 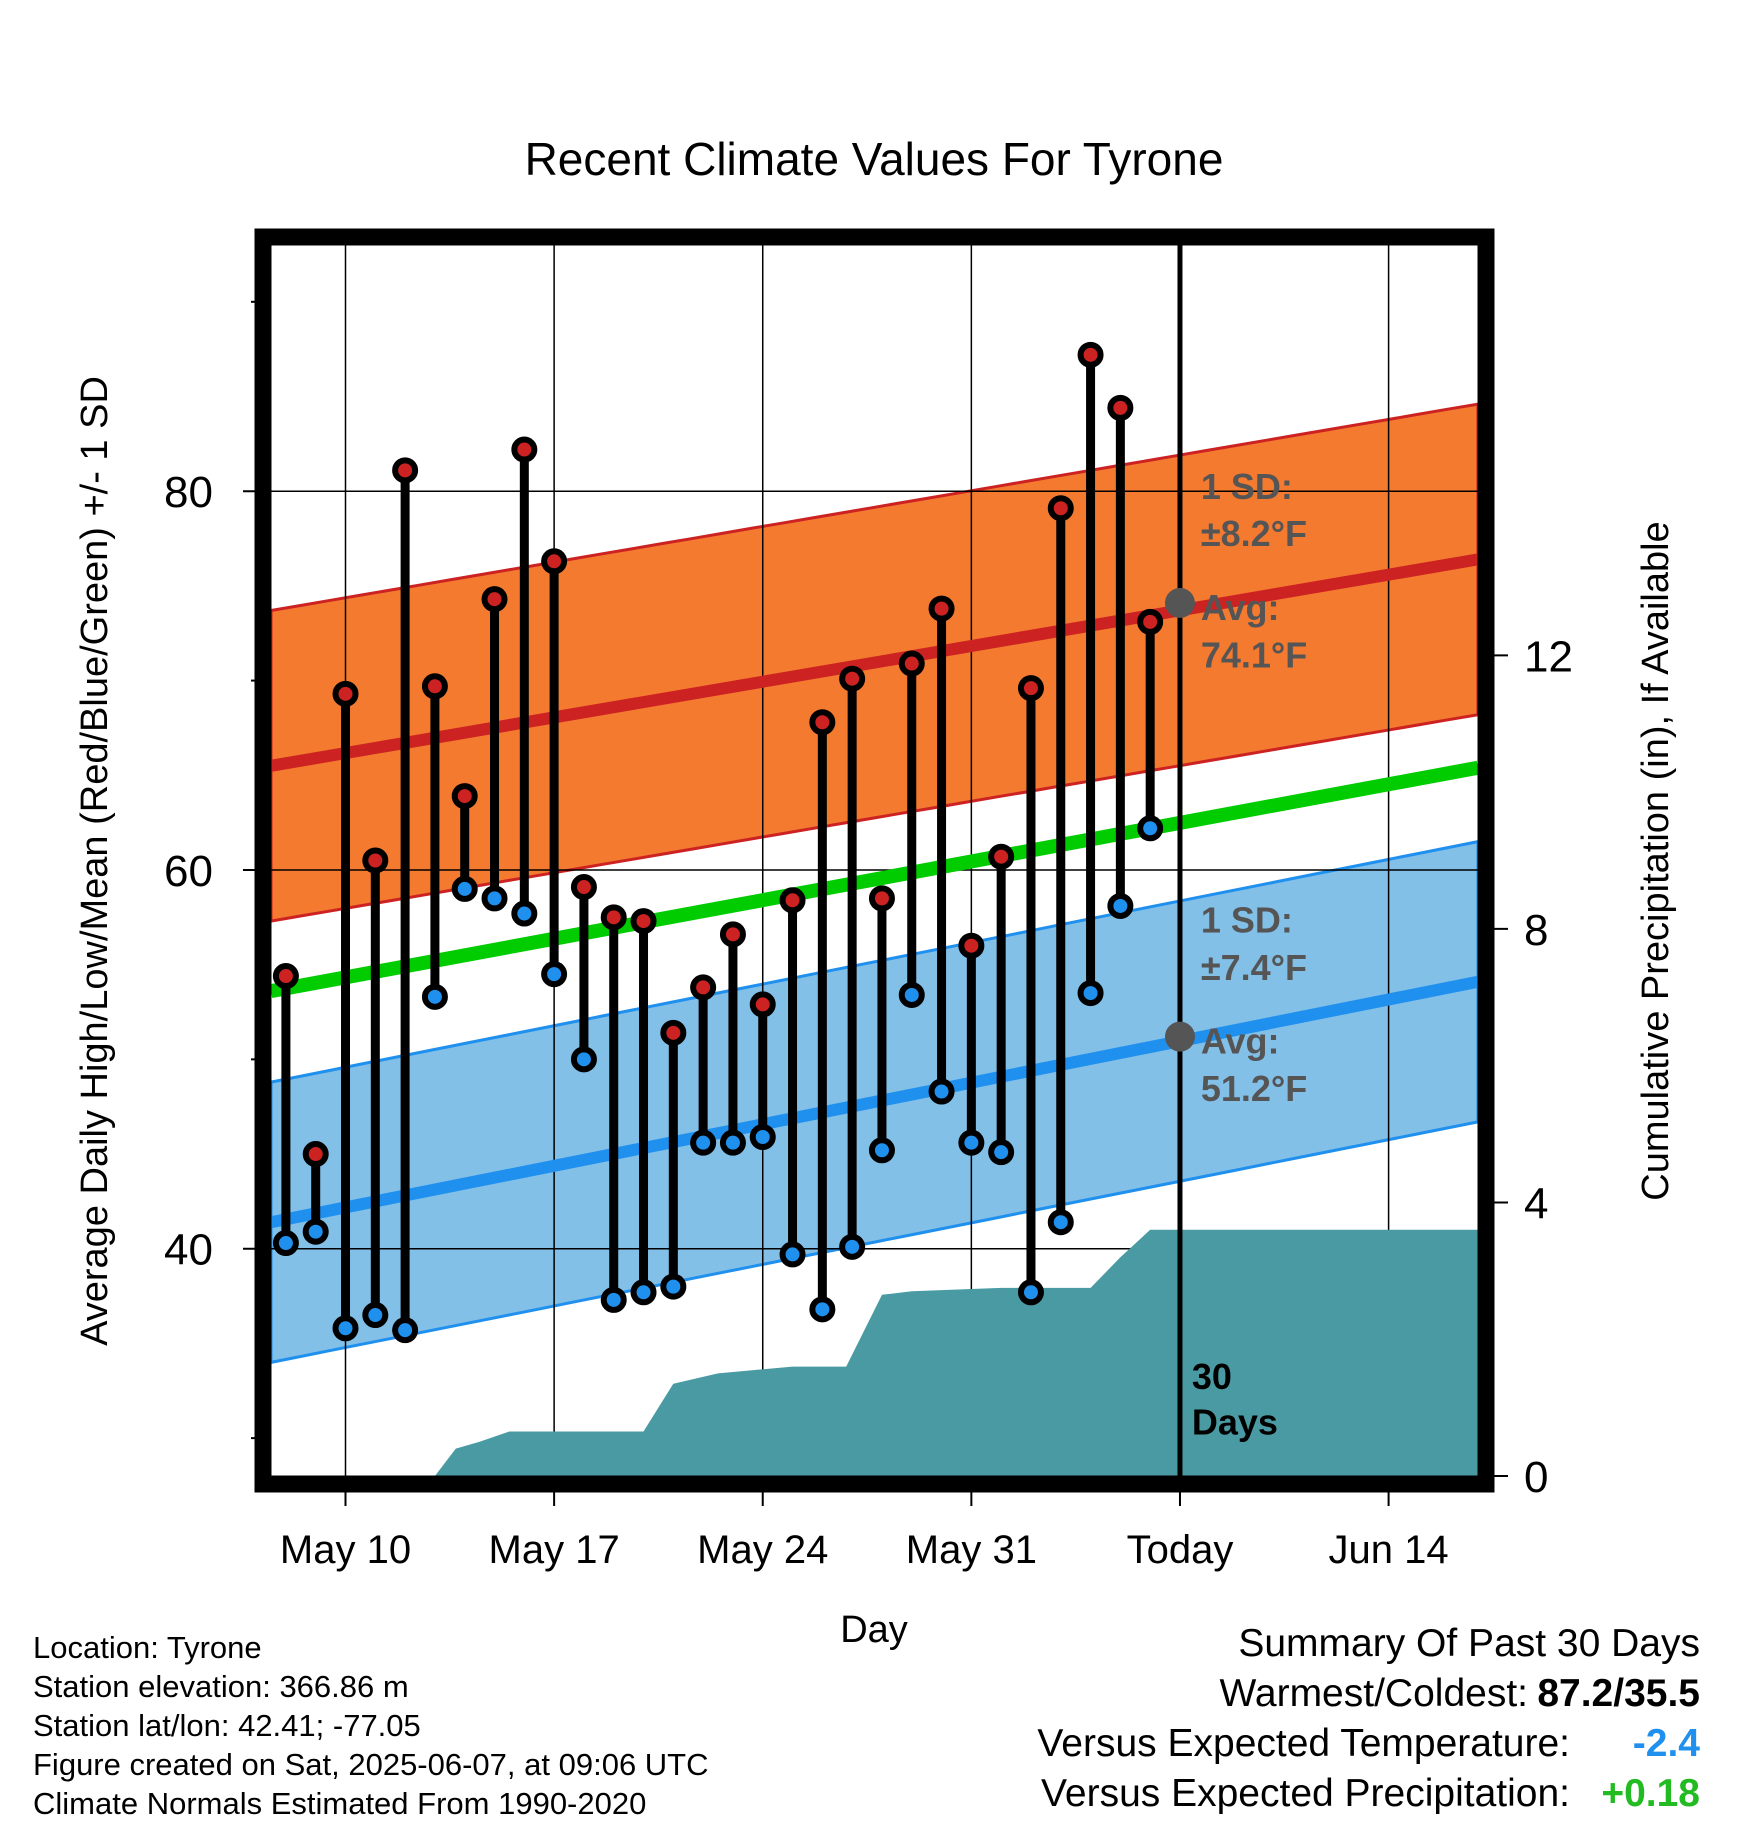 I want to click on y2-tick-label: 8, so click(x=1536, y=930).